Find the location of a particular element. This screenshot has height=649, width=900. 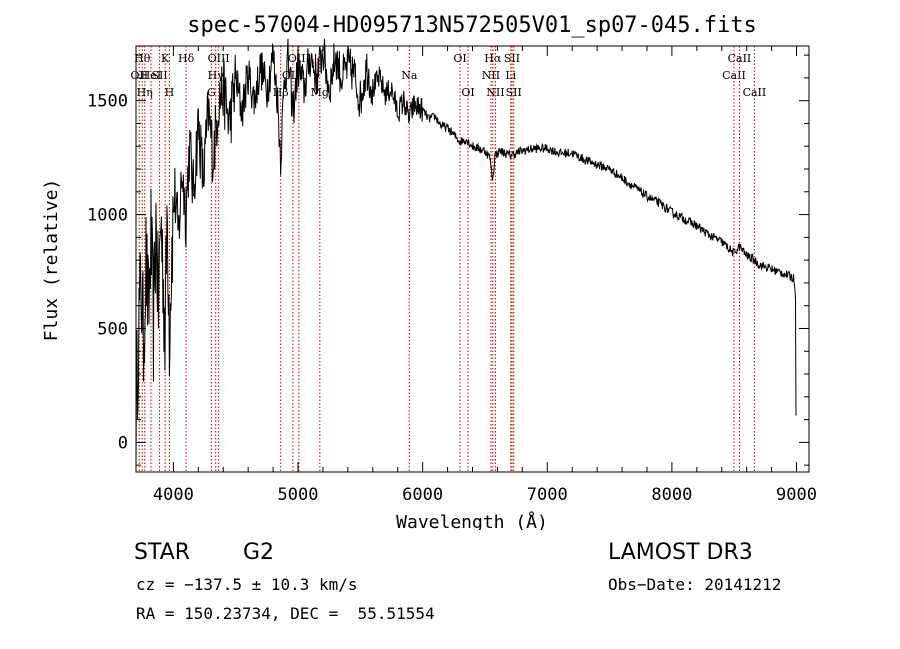

y-tick-label-2: 1000 is located at coordinates (107, 216).